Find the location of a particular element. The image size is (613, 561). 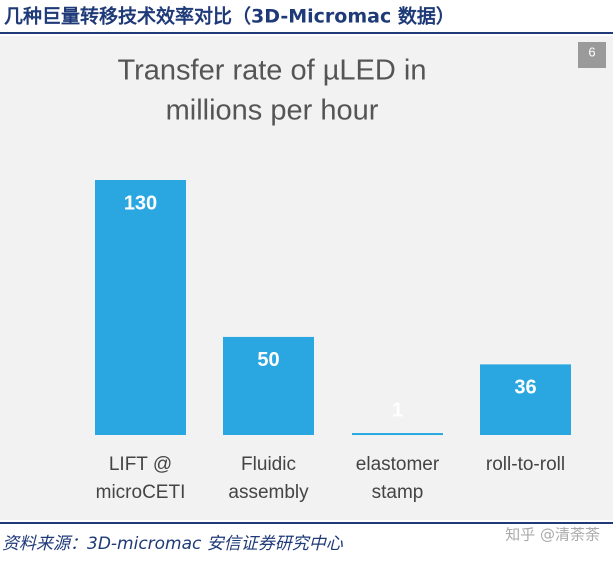

slide-number: 6 is located at coordinates (591, 51).